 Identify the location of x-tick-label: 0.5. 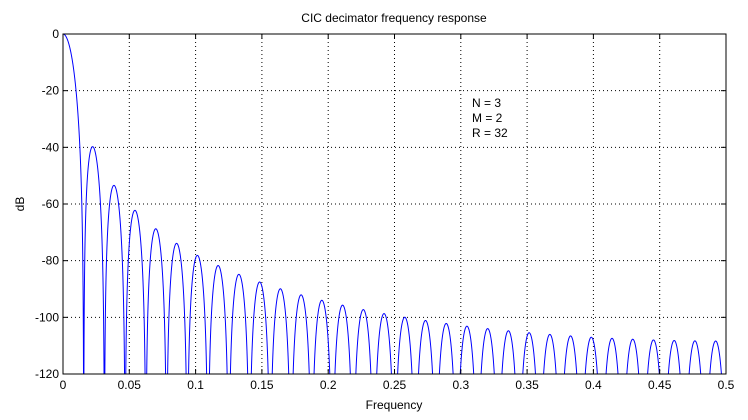
(726, 385).